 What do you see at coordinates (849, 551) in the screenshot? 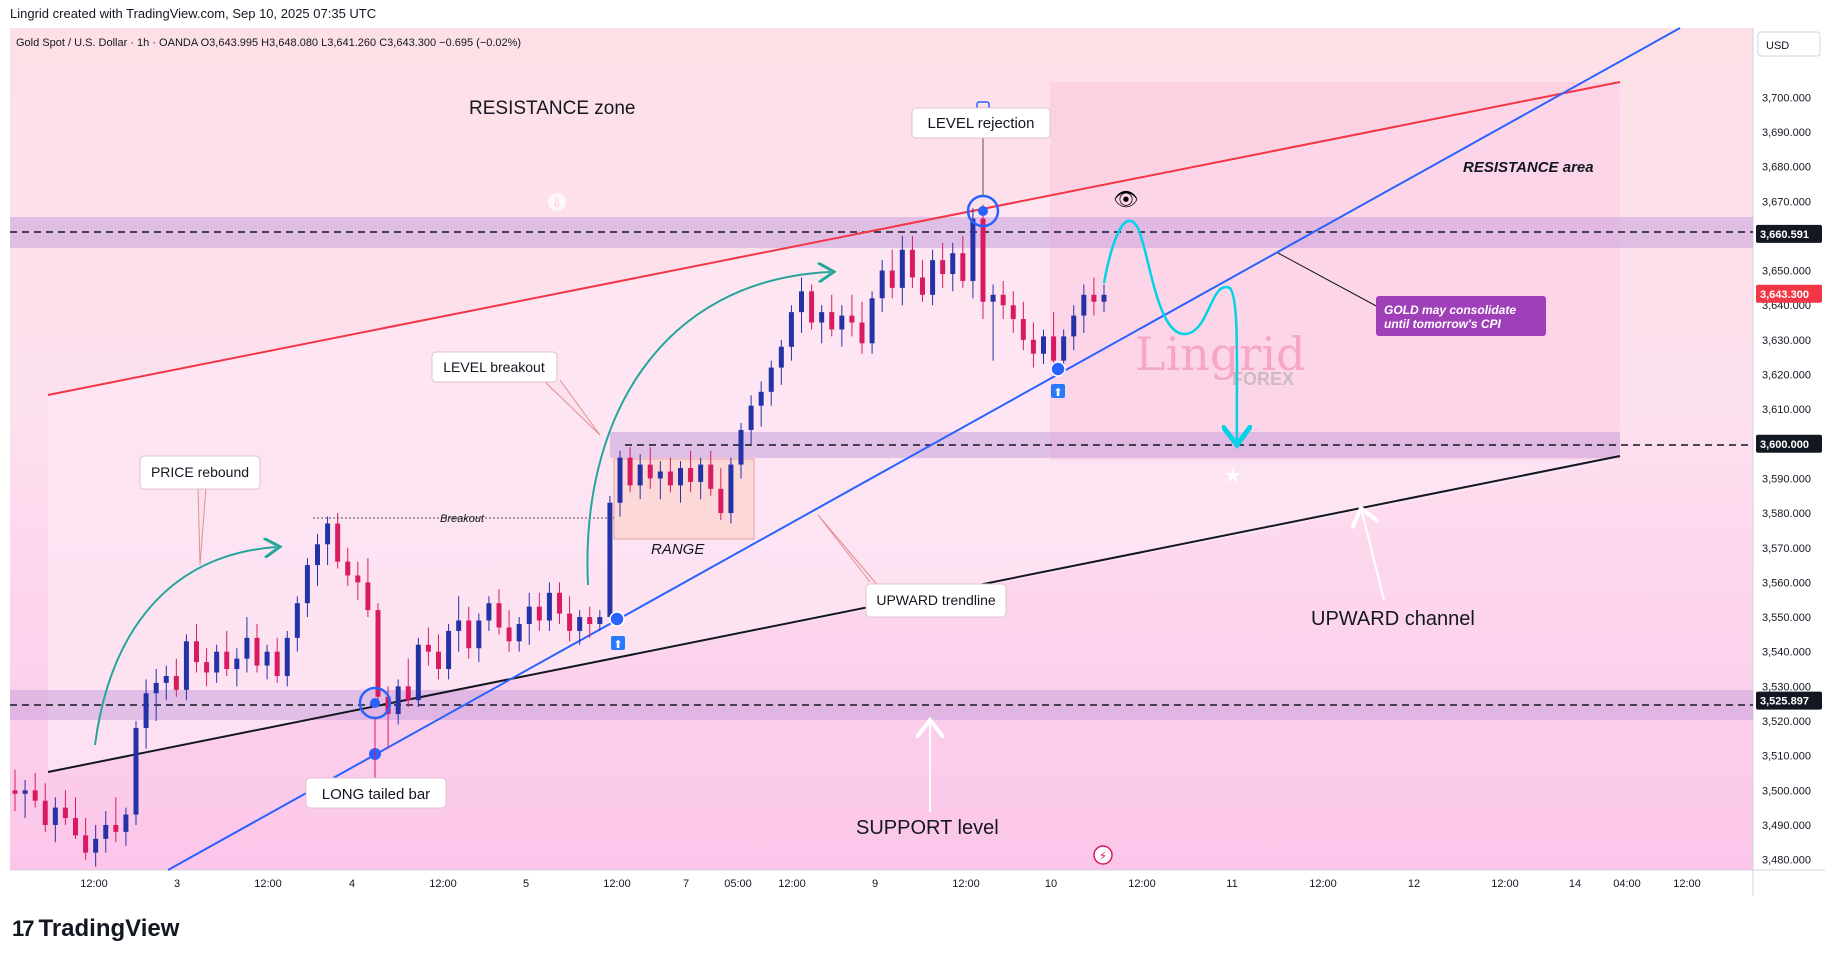
I see `trendline-callout-tail` at bounding box center [849, 551].